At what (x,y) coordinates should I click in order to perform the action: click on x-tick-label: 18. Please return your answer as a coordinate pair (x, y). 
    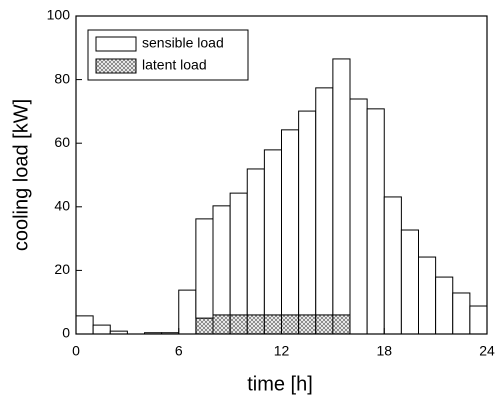
    Looking at the image, I should click on (384, 351).